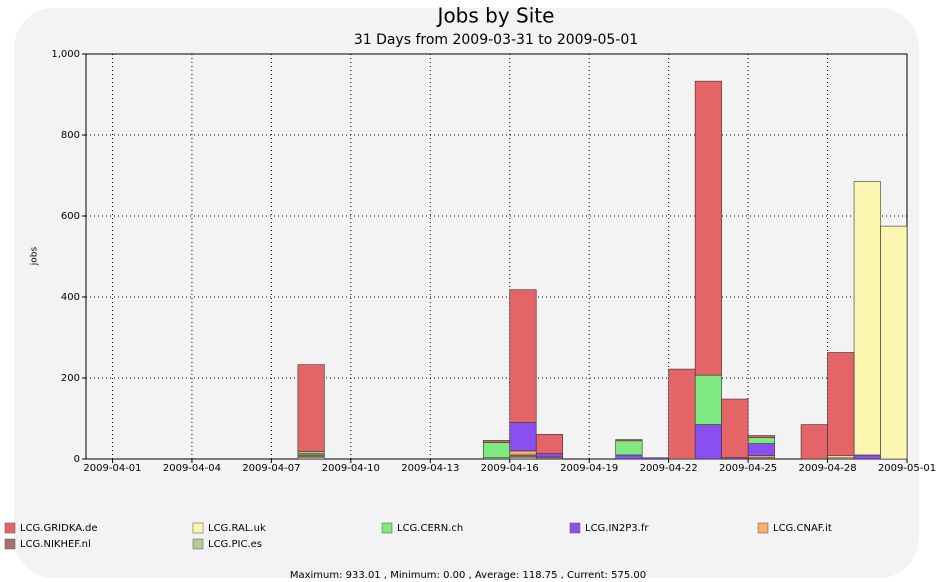 The height and width of the screenshot is (582, 937). Describe the element at coordinates (496, 40) in the screenshot. I see `chart-subtitle: 31 Days from 2009-03-31 to 2009-05-01` at that location.